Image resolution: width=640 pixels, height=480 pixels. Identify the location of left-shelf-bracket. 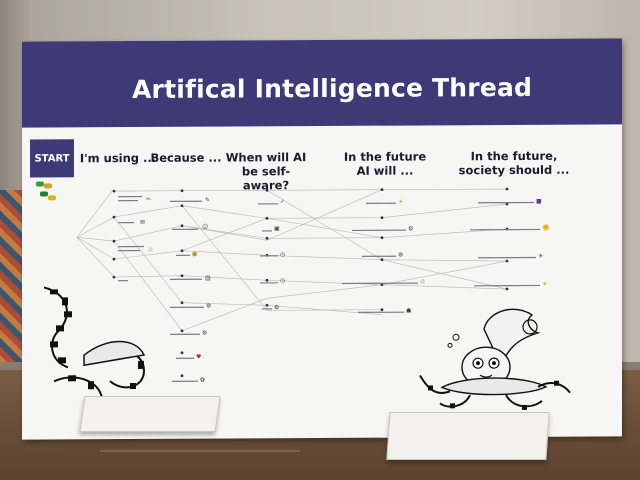
(150, 414).